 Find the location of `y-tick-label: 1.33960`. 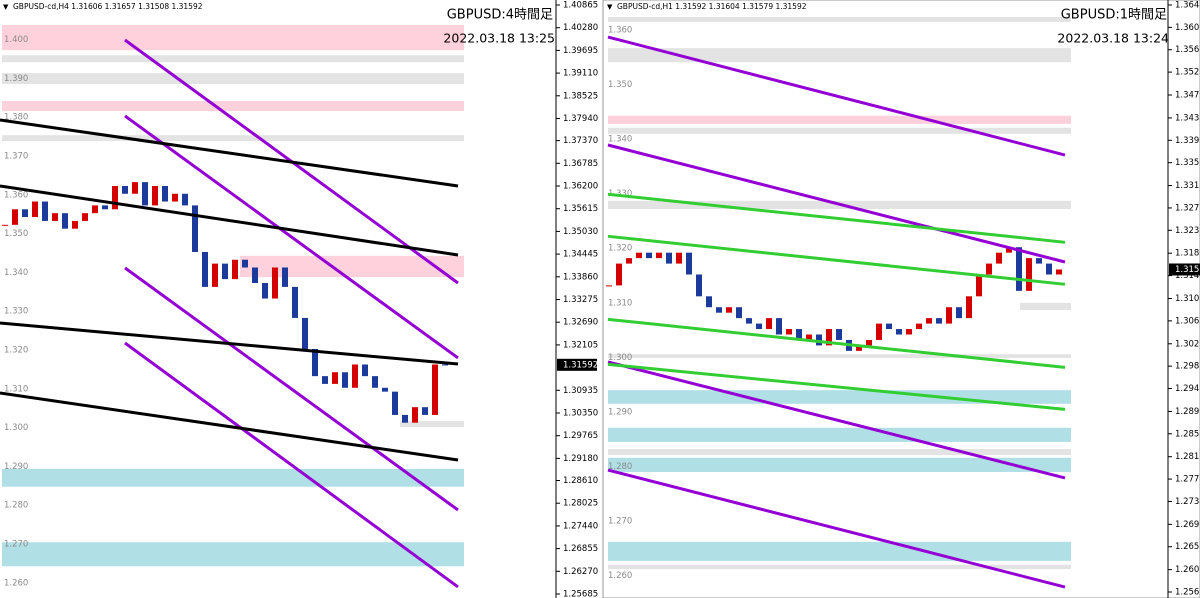

y-tick-label: 1.33960 is located at coordinates (1187, 141).